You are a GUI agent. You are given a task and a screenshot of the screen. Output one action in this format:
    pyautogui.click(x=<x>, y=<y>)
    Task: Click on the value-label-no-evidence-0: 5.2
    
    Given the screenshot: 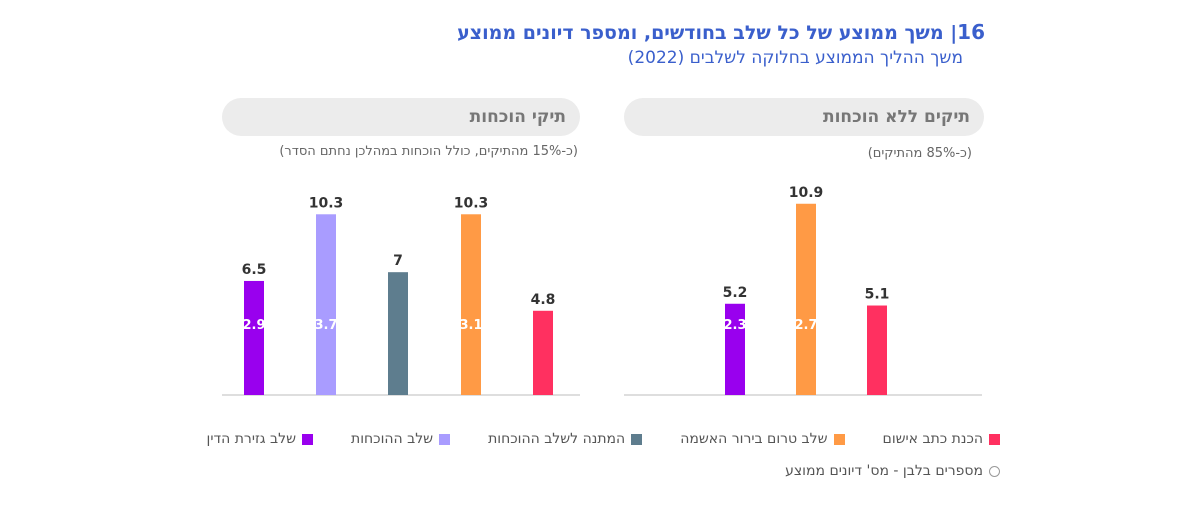 What is the action you would take?
    pyautogui.click(x=735, y=293)
    